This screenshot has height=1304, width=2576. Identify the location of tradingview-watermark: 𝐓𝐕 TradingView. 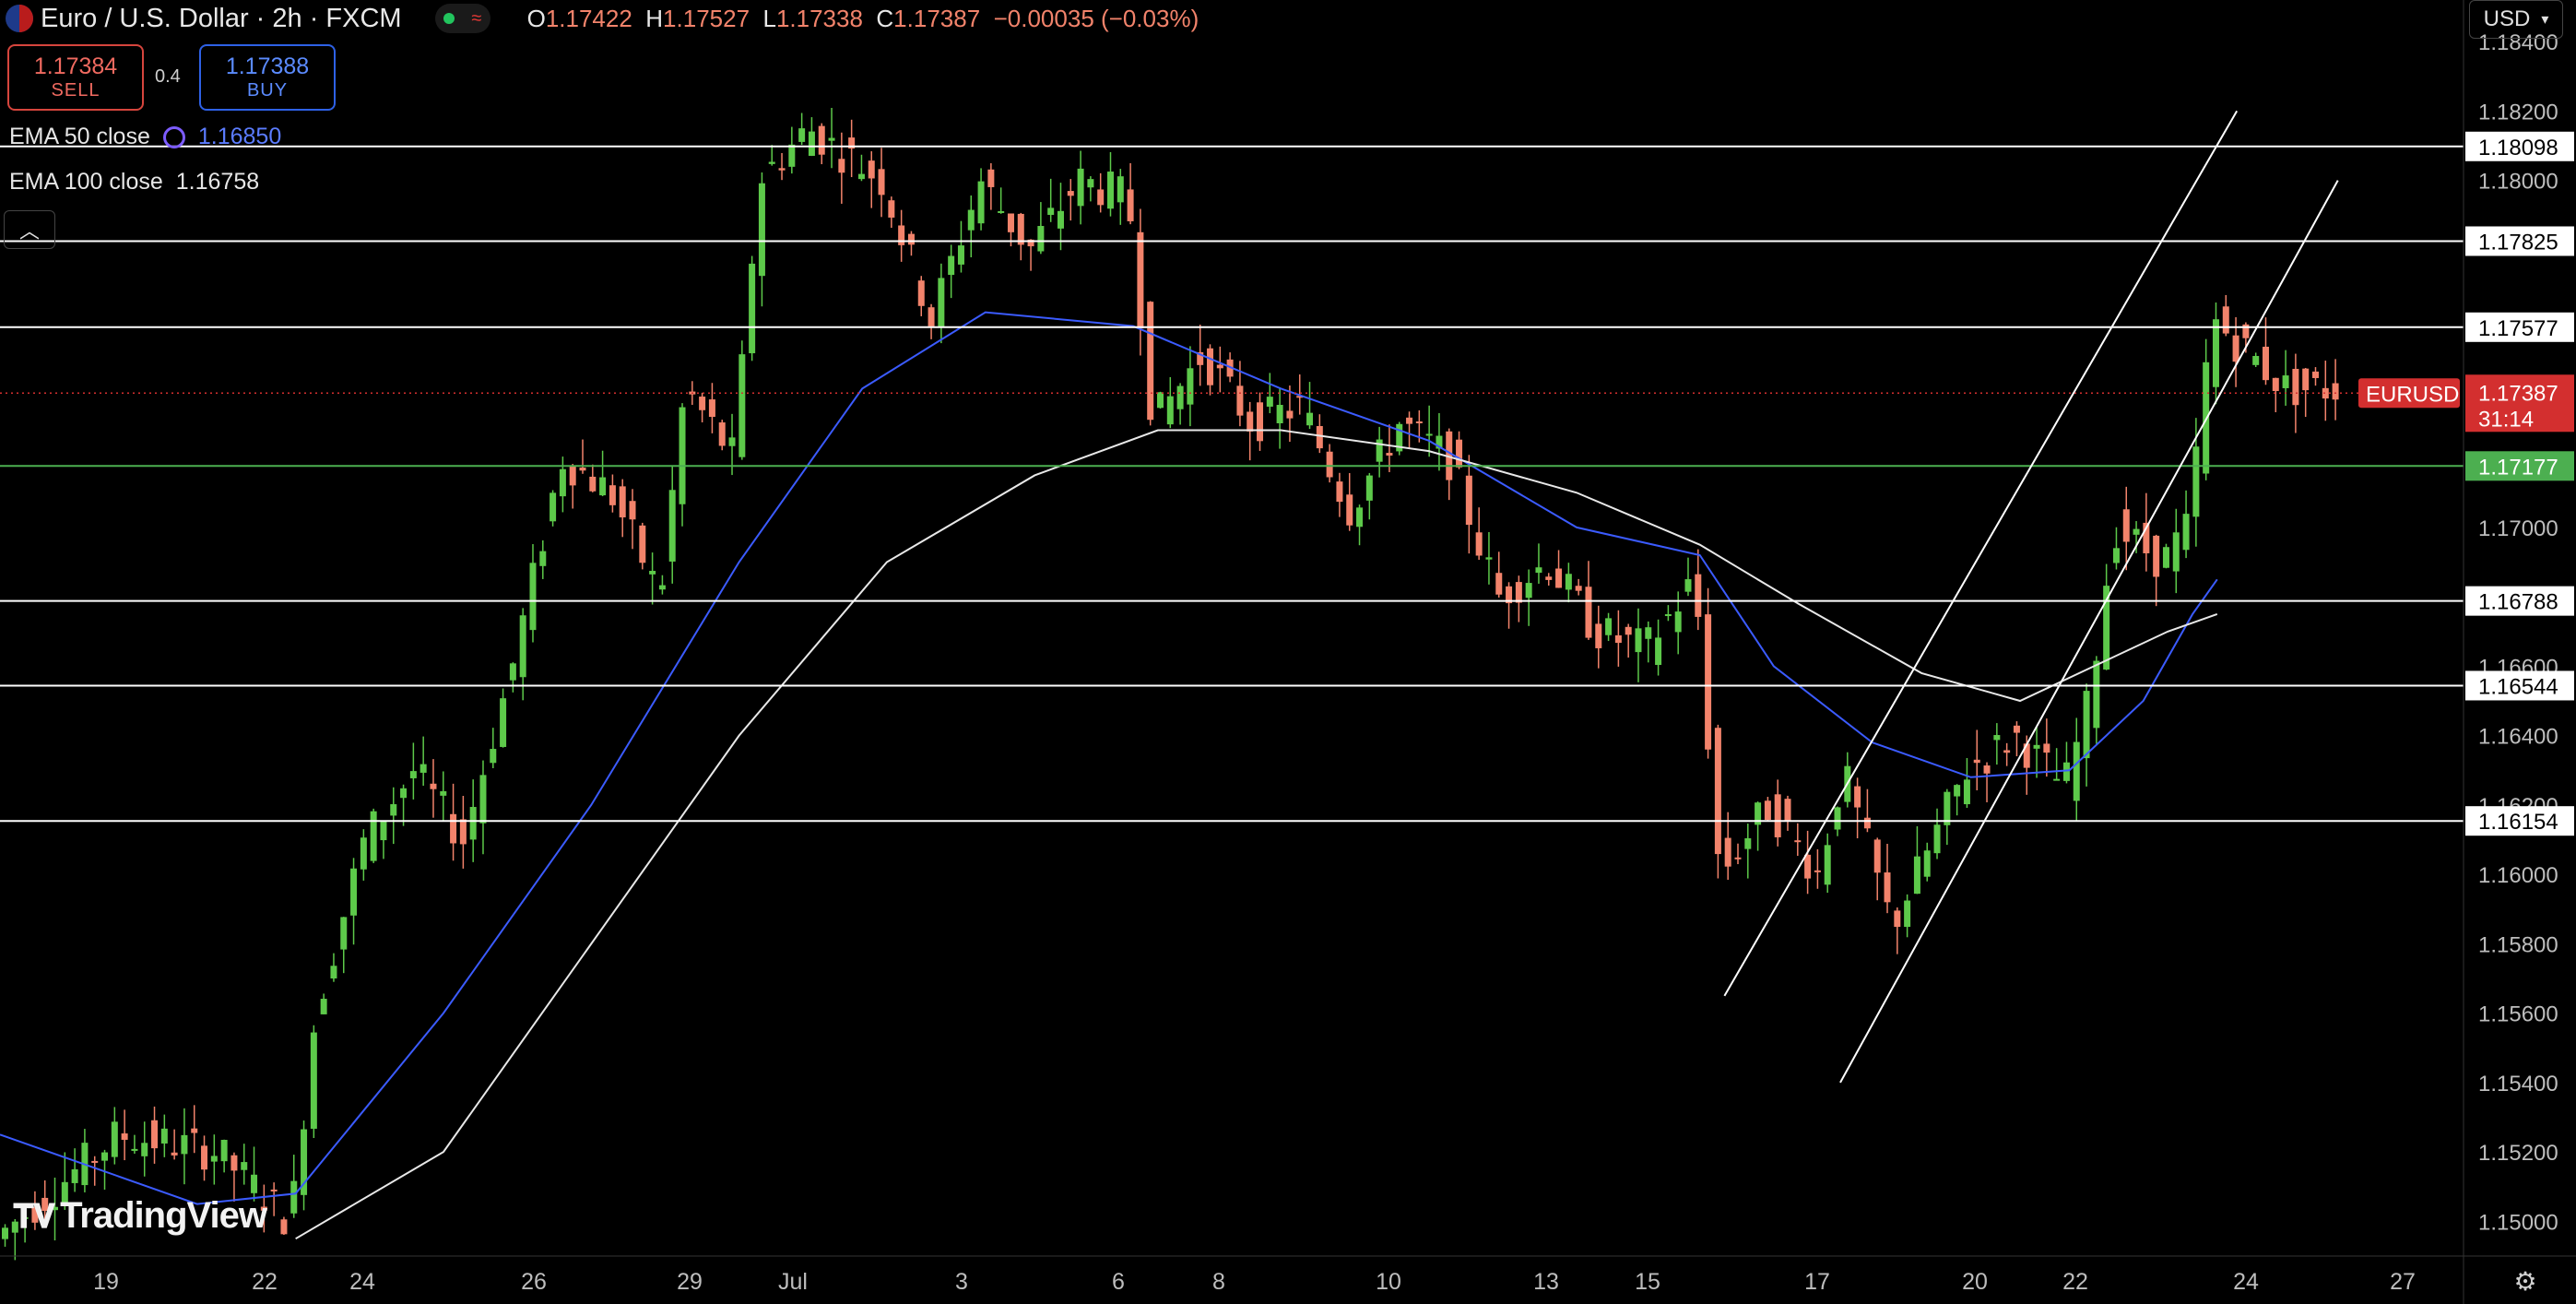
(140, 1216).